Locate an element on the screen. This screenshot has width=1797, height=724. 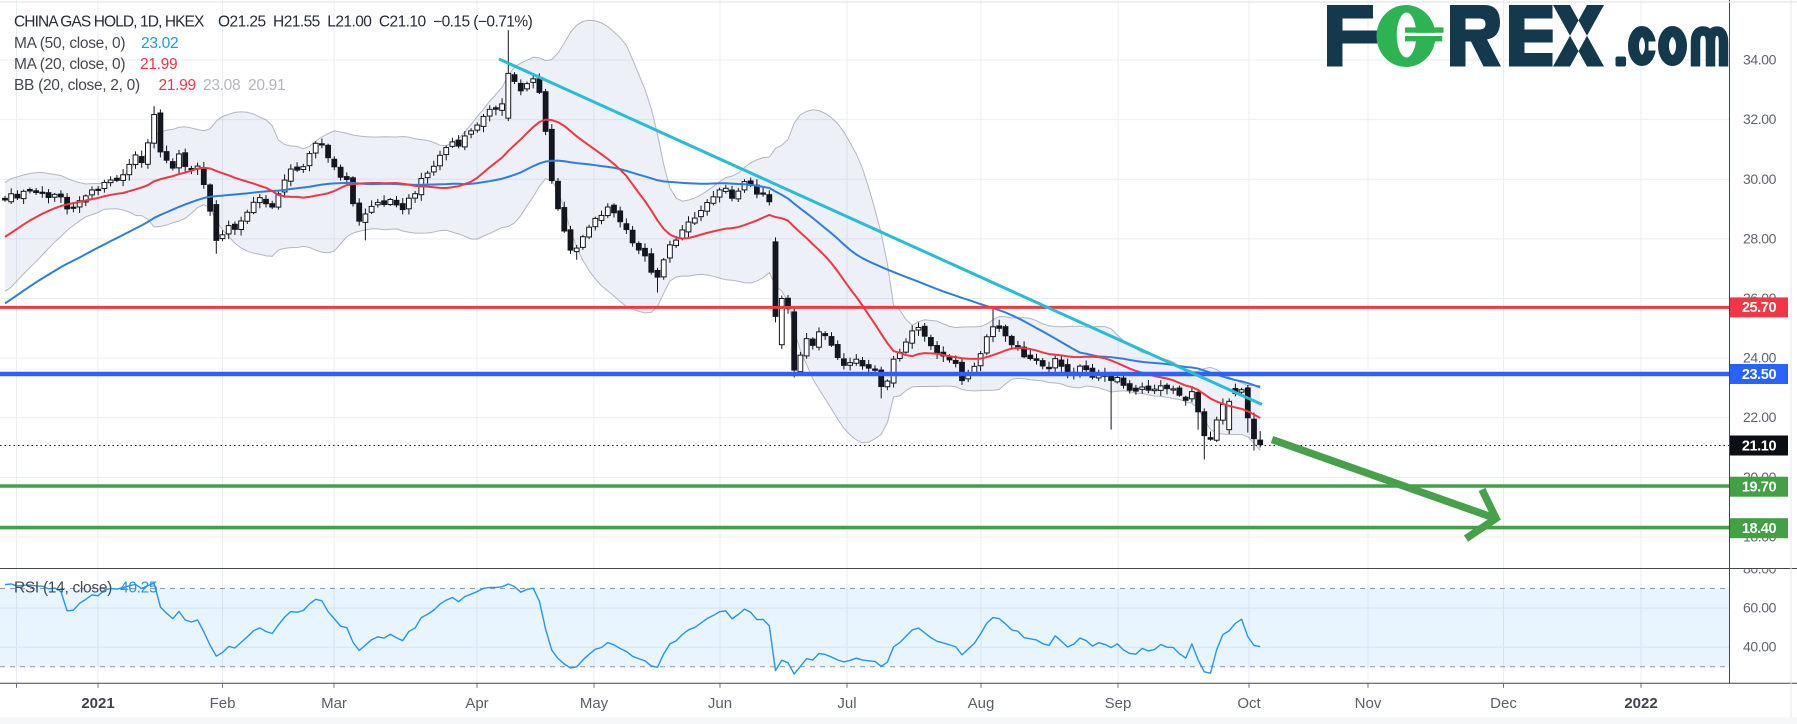
svg-text: Oct is located at coordinates (1249, 703).